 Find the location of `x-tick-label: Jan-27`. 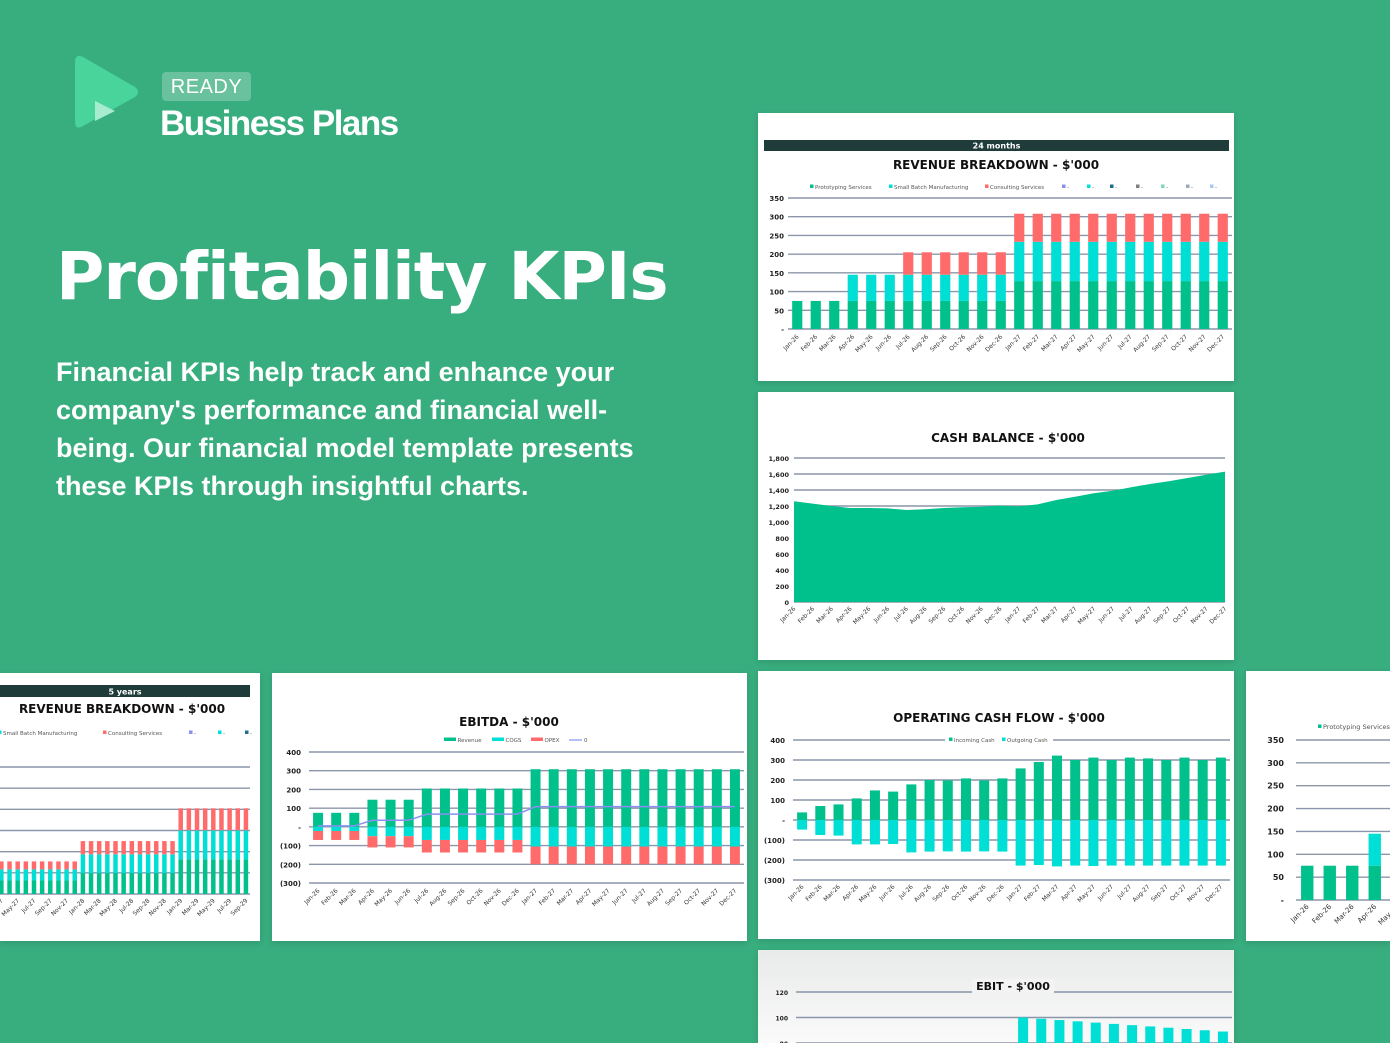

x-tick-label: Jan-27 is located at coordinates (1014, 892).